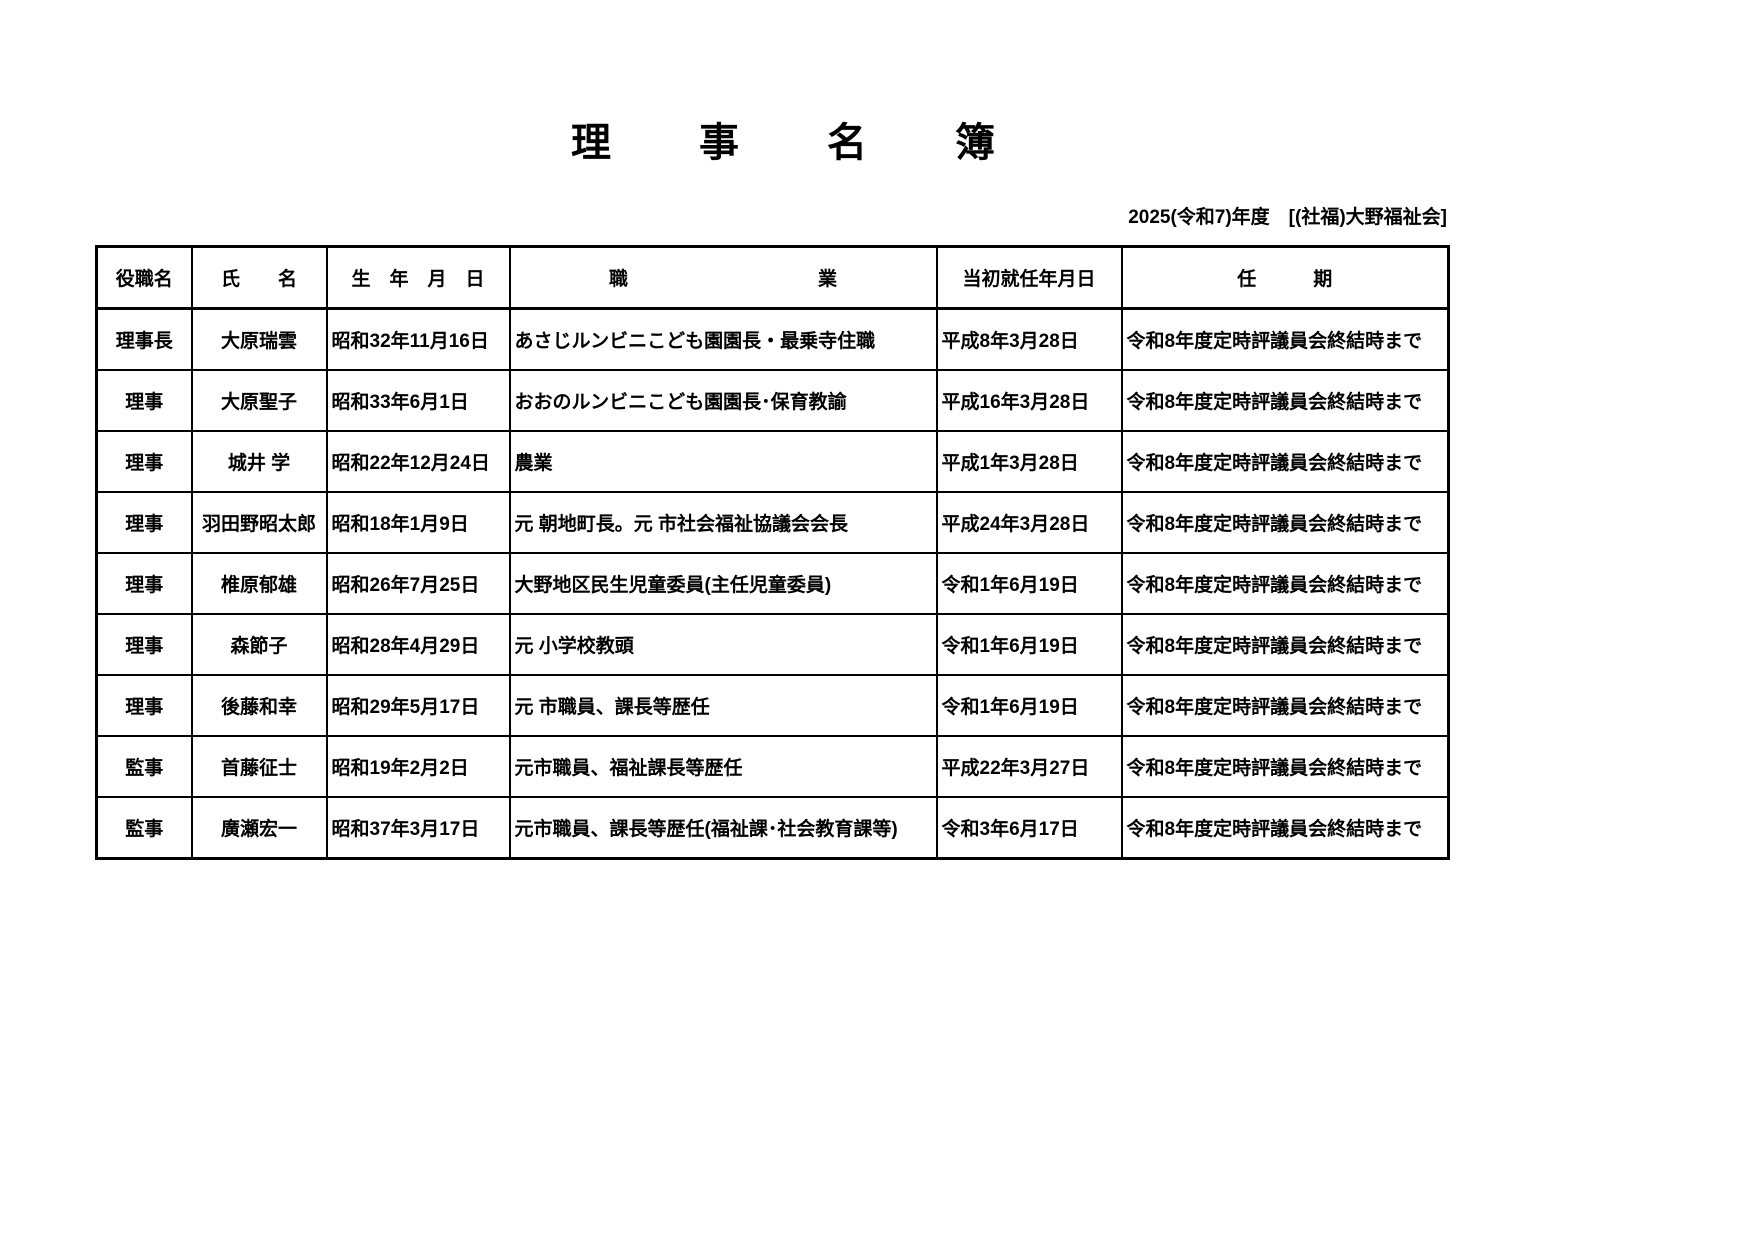 The image size is (1755, 1241). What do you see at coordinates (144, 339) in the screenshot?
I see `cell-position: 理事長` at bounding box center [144, 339].